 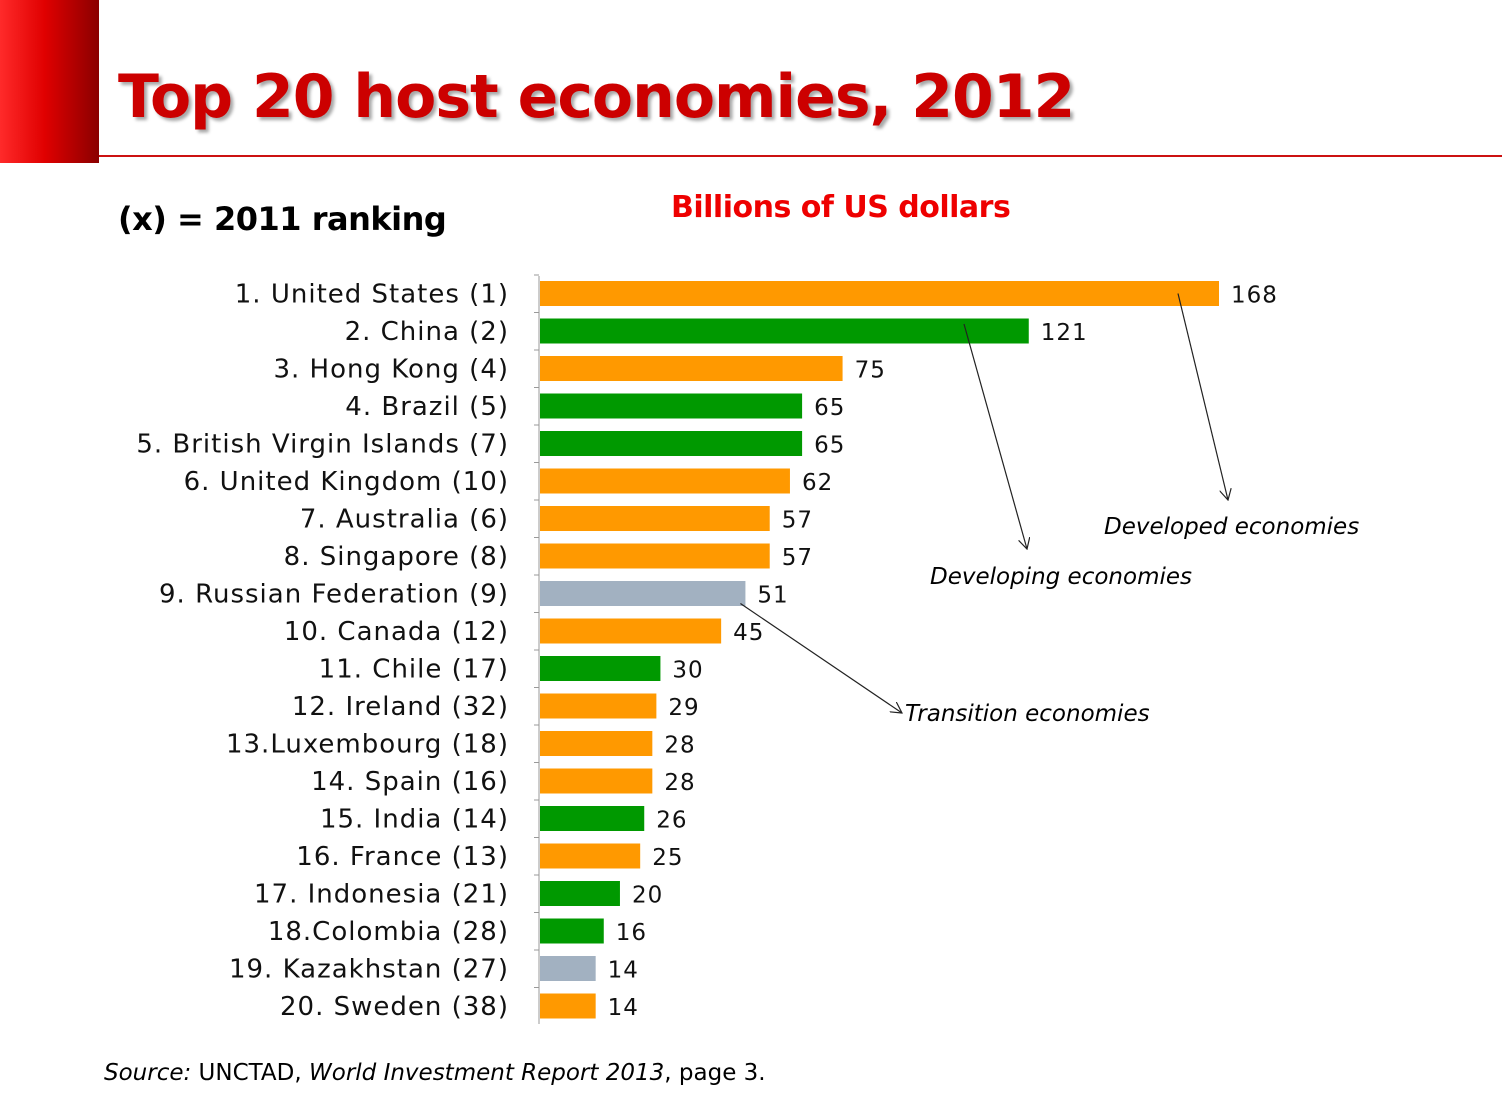 I want to click on category-label: 15. India (14), so click(x=414, y=820).